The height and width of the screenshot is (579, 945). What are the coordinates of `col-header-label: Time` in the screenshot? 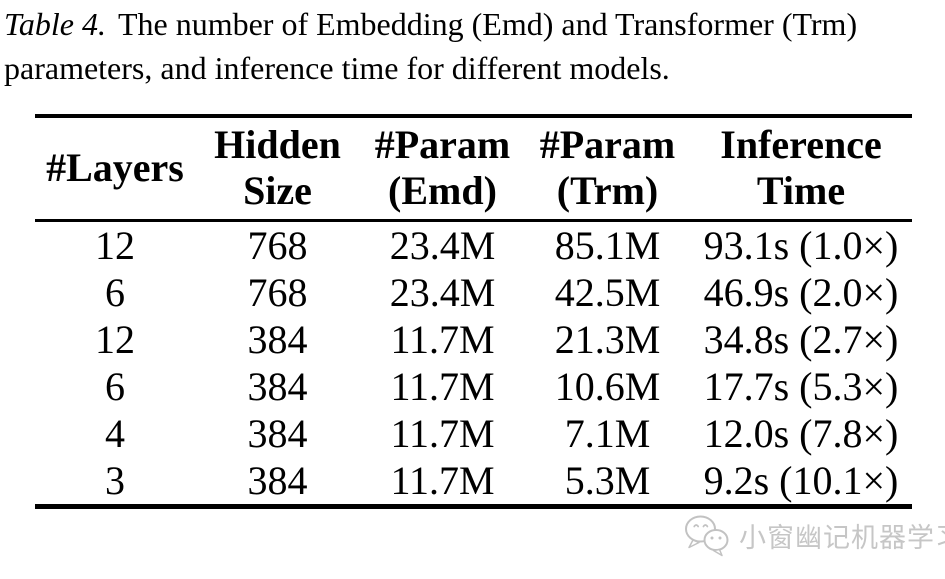 It's located at (801, 190).